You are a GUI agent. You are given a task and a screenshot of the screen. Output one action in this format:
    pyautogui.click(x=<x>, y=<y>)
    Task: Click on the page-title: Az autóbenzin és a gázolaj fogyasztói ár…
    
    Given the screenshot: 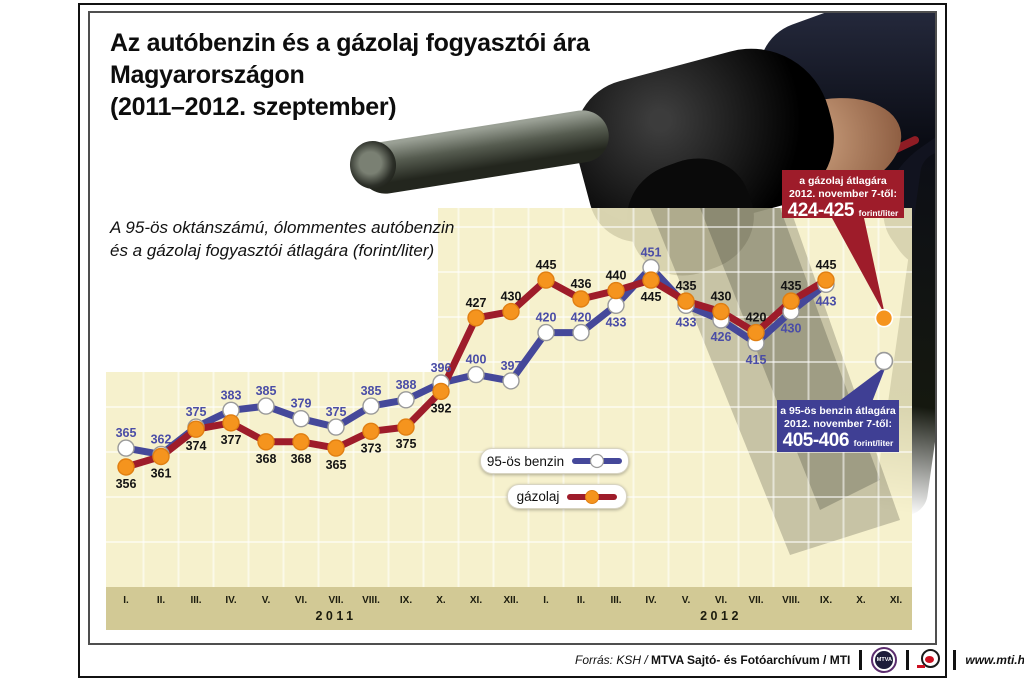 What is the action you would take?
    pyautogui.click(x=350, y=75)
    